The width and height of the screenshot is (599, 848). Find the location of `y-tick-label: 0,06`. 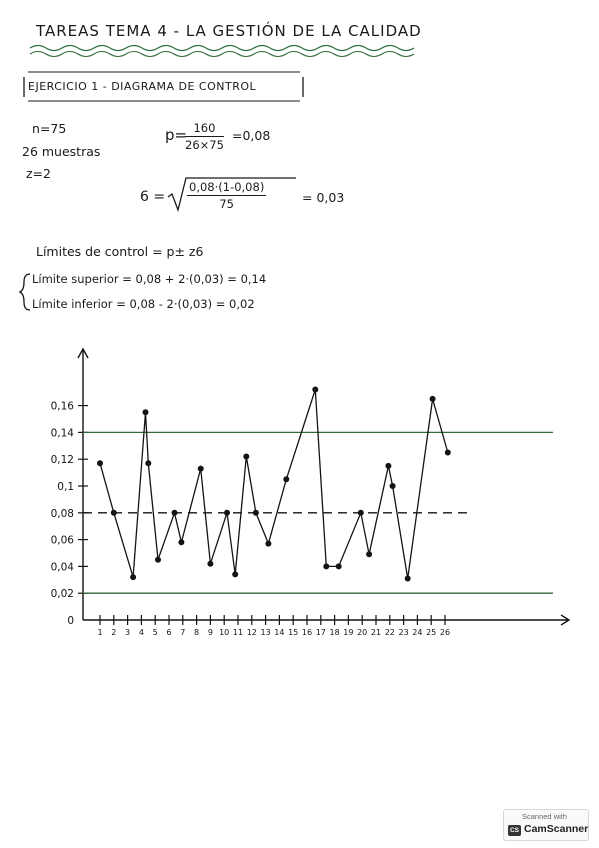

y-tick-label: 0,06 is located at coordinates (63, 541).